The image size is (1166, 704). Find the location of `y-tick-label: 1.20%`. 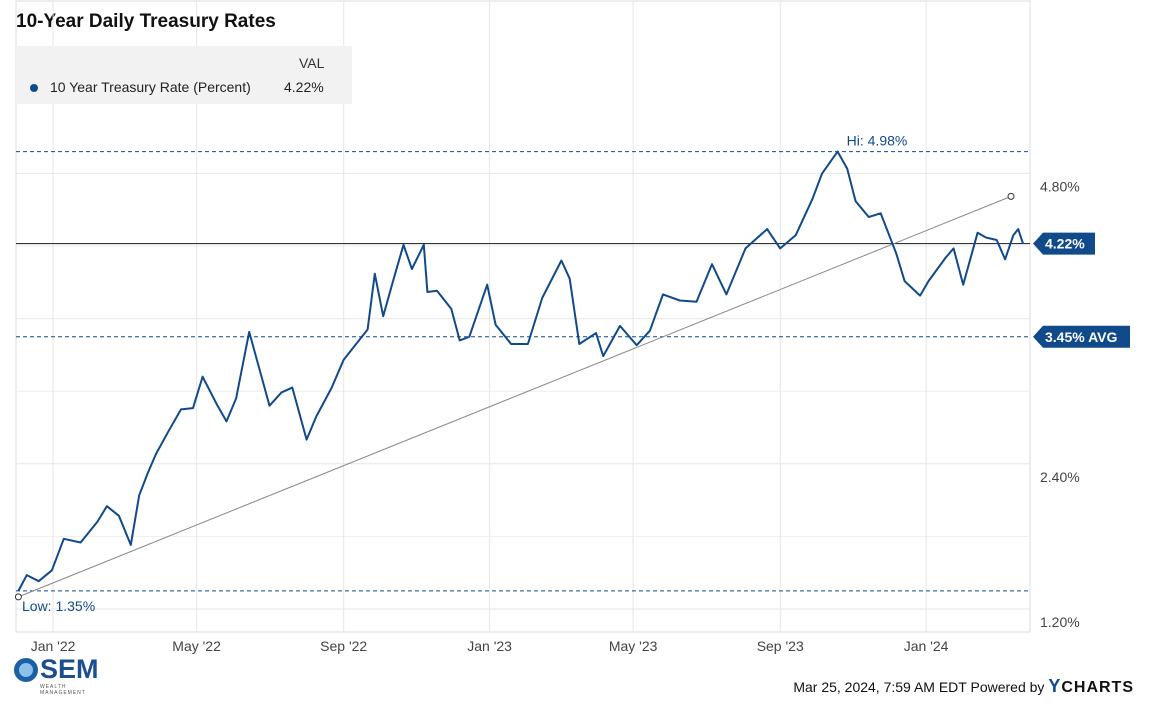

y-tick-label: 1.20% is located at coordinates (1060, 622).